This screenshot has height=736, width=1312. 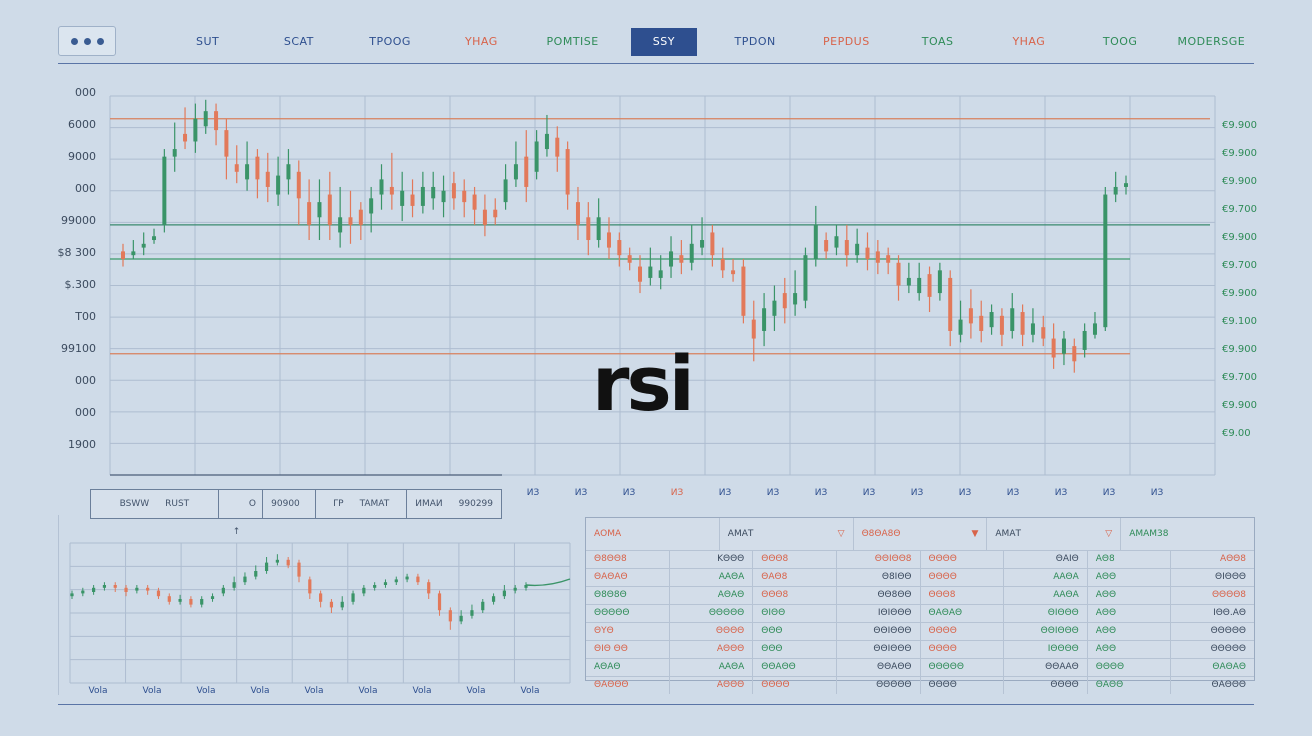 What do you see at coordinates (155, 504) in the screenshot?
I see `control-cell: BSWW RUST` at bounding box center [155, 504].